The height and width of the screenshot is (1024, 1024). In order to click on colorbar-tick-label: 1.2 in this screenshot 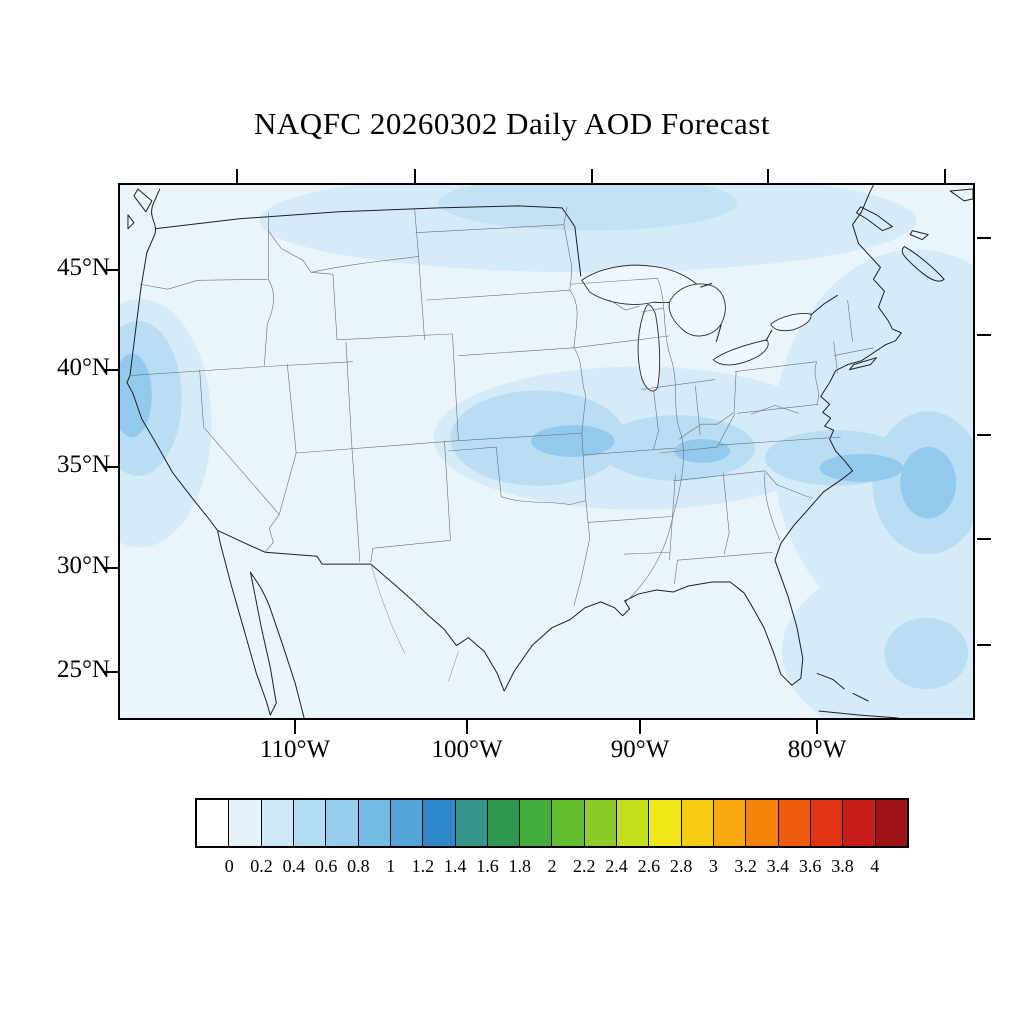, I will do `click(423, 866)`.